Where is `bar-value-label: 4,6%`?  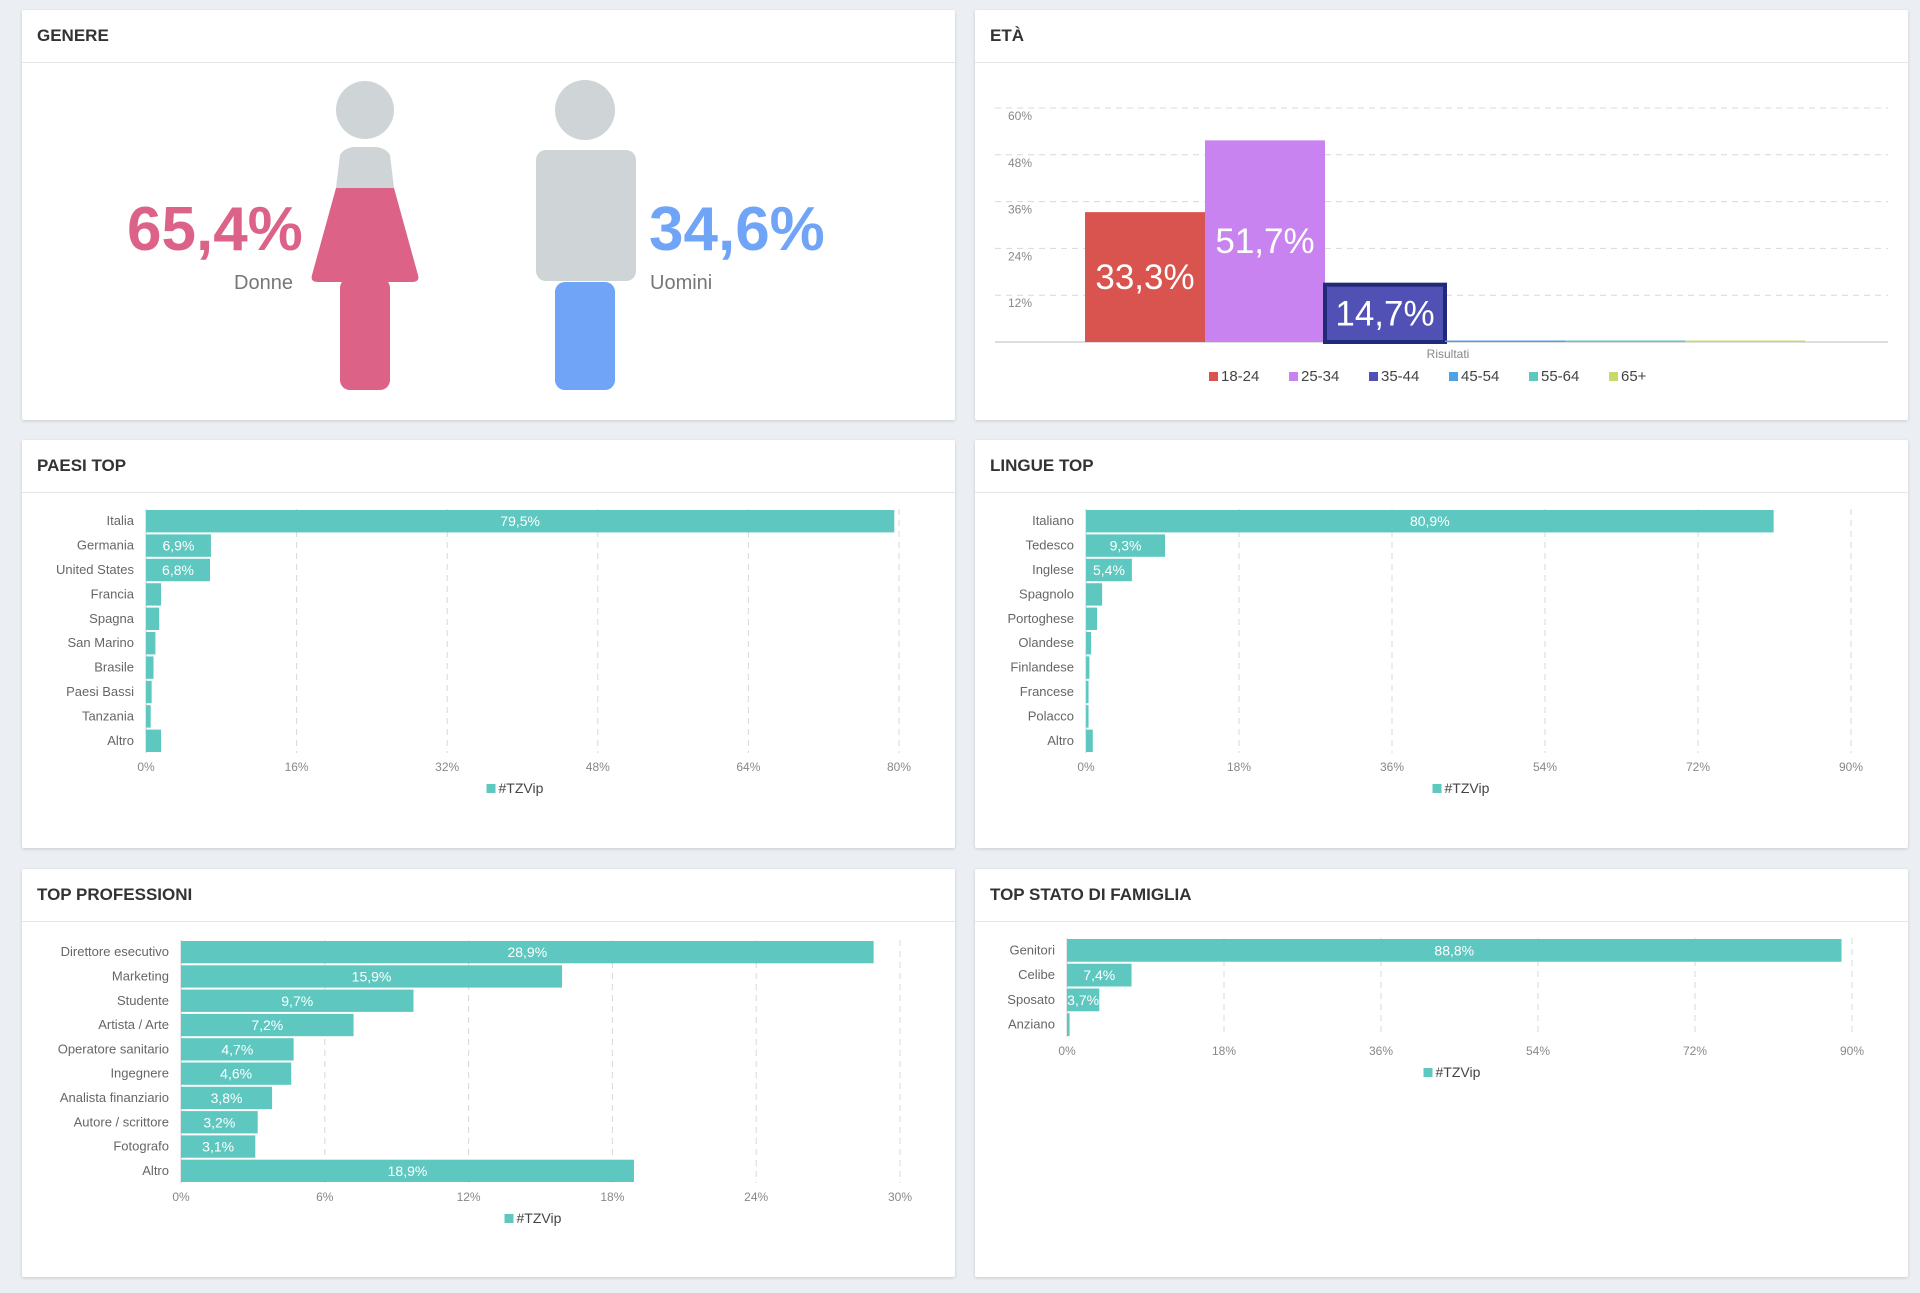 bar-value-label: 4,6% is located at coordinates (236, 1074).